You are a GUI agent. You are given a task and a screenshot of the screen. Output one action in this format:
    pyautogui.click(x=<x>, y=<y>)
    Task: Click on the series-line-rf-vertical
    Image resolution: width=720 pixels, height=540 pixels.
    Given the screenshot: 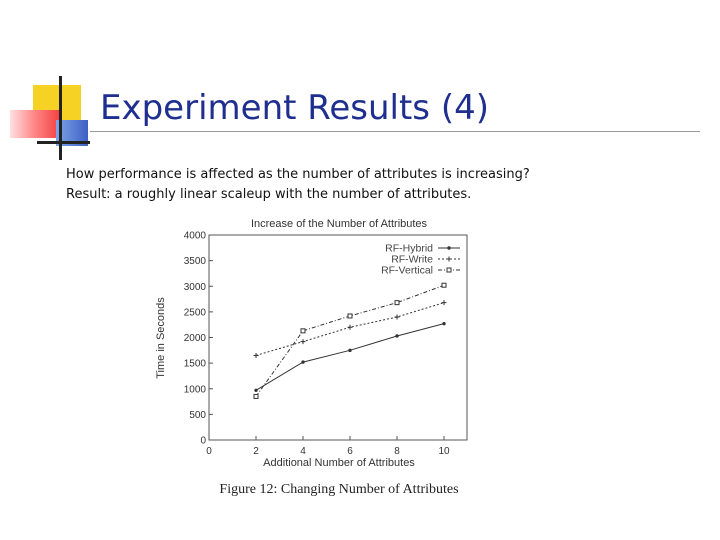 What is the action you would take?
    pyautogui.click(x=350, y=340)
    